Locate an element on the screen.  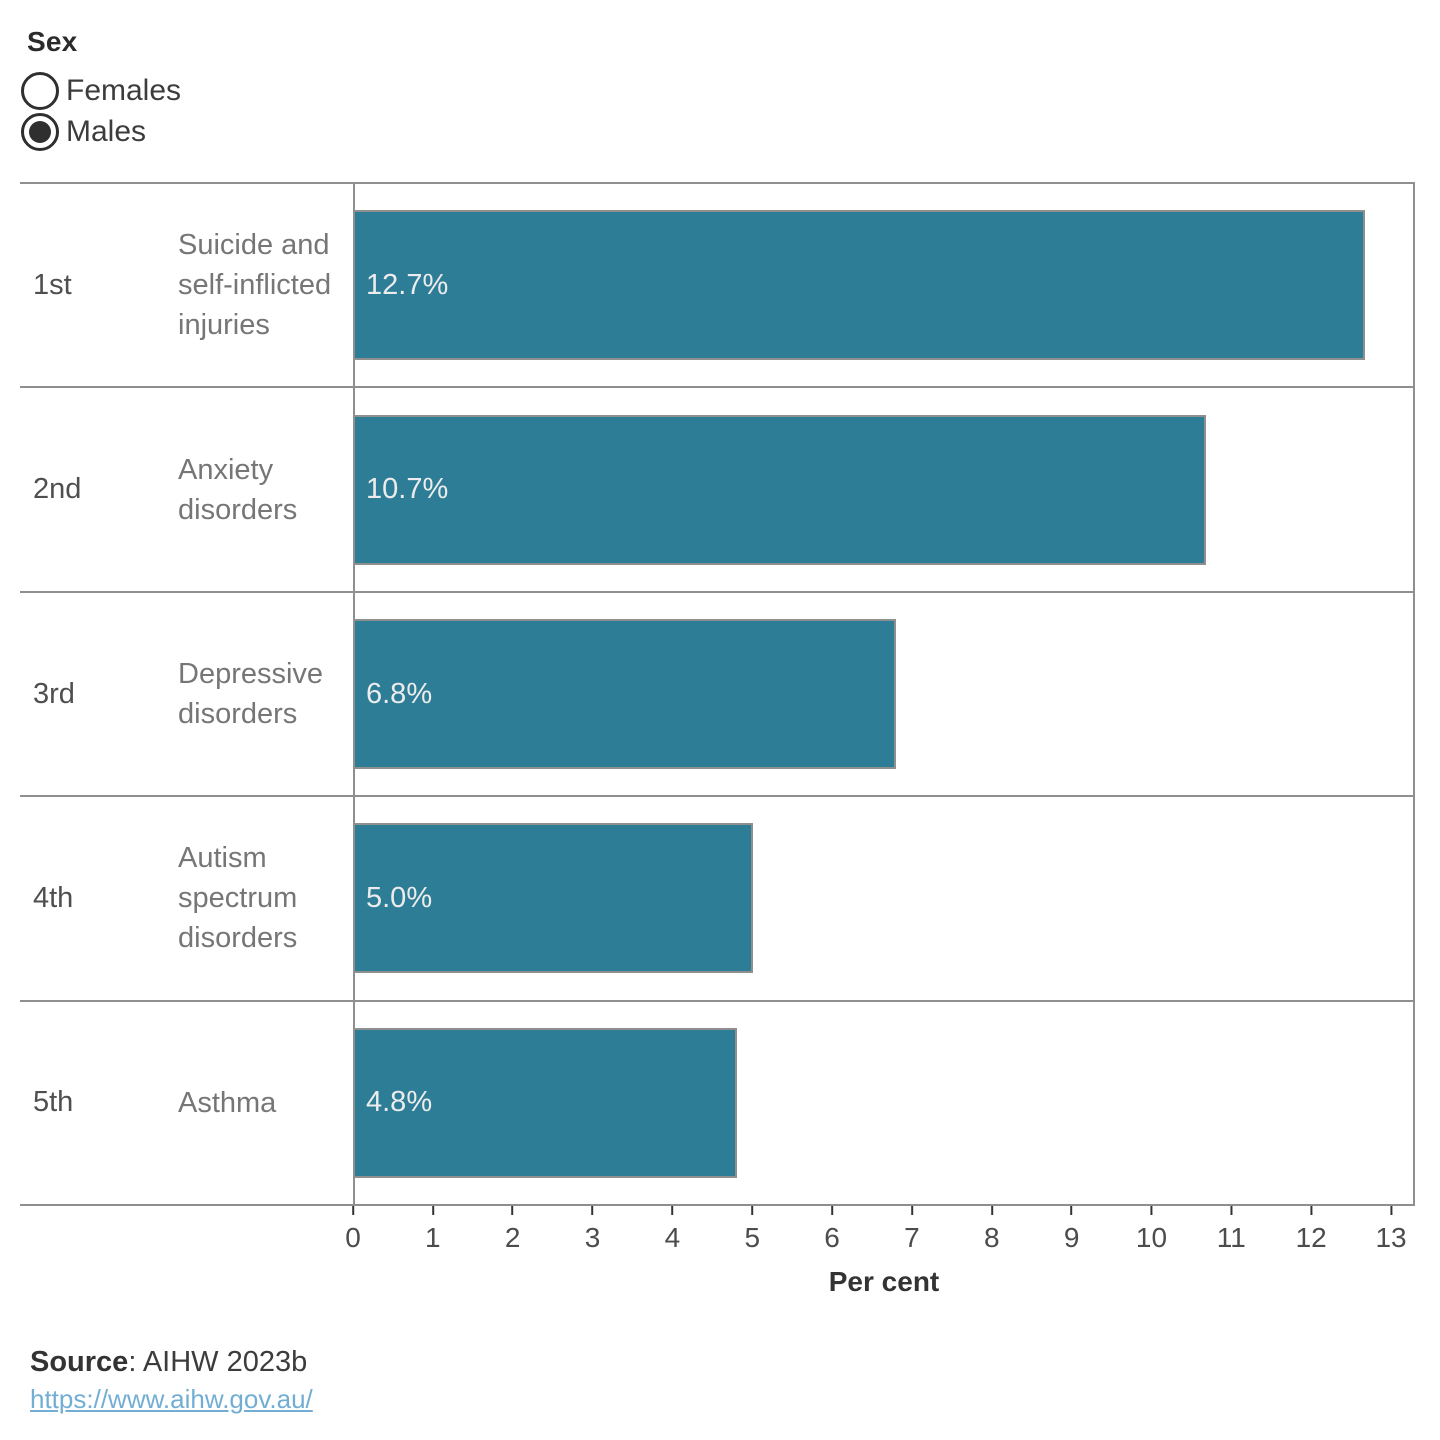
plot-cell: 5.0% is located at coordinates (883, 898).